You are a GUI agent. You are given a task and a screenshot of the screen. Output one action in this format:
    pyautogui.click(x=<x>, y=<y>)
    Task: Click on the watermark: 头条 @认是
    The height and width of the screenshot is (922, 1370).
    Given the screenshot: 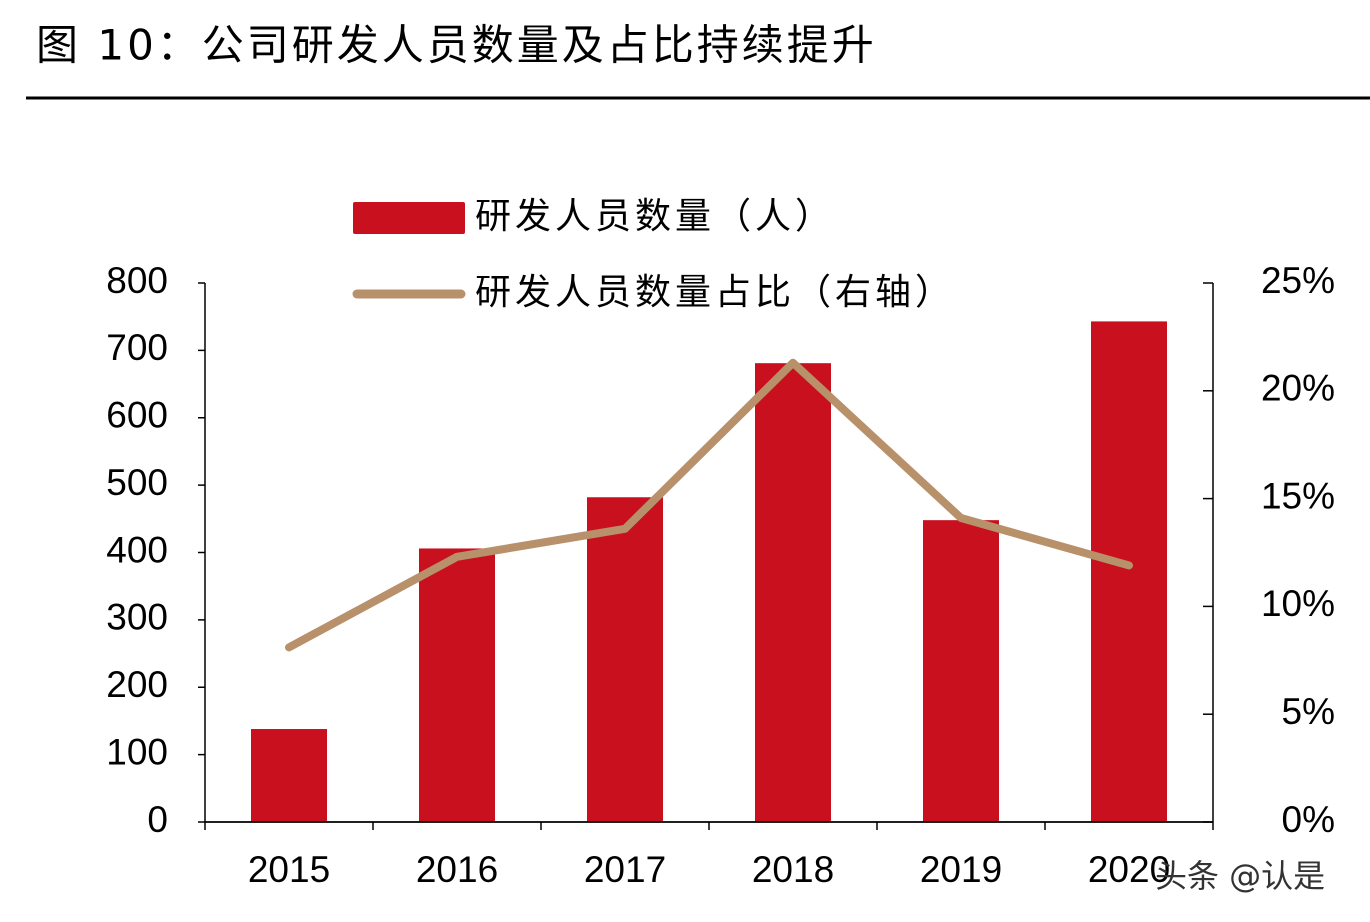 What is the action you would take?
    pyautogui.click(x=1240, y=876)
    